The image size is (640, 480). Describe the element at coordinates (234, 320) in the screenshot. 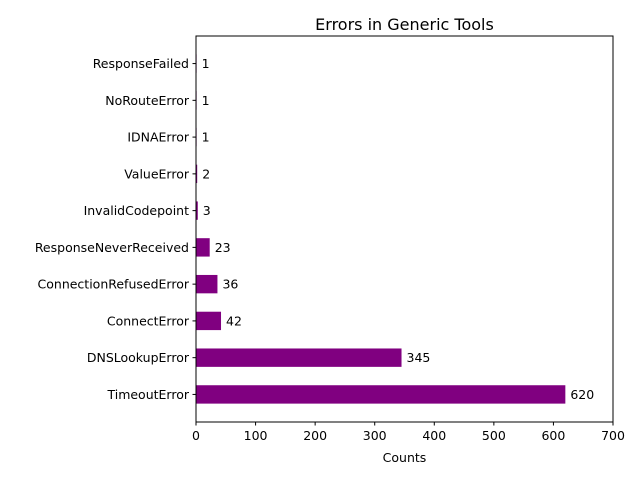

I see `data-label-ConnectError: 42` at that location.